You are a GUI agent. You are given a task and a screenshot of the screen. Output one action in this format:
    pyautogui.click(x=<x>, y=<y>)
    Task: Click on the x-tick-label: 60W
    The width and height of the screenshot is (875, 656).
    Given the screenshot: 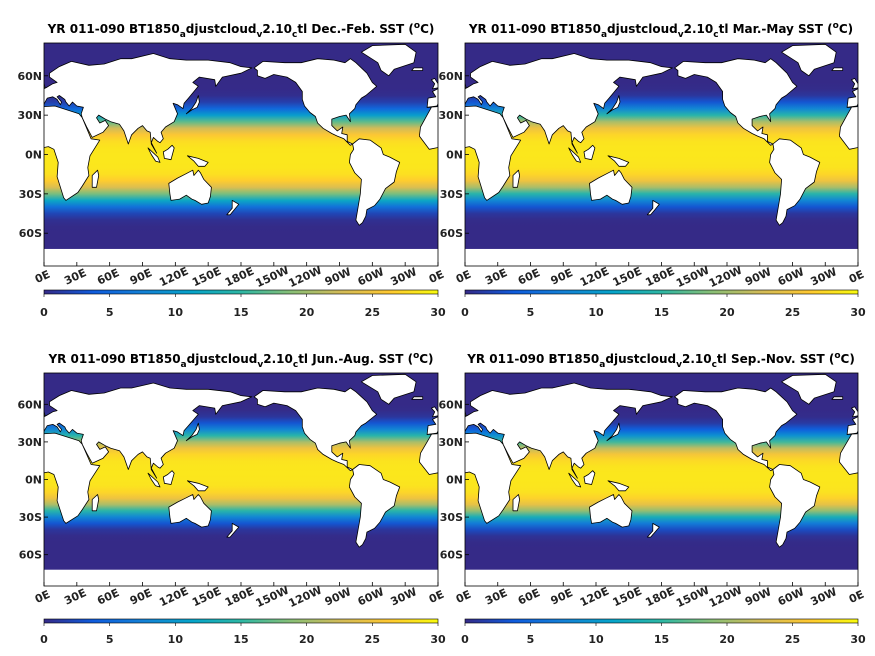 What is the action you would take?
    pyautogui.click(x=371, y=276)
    